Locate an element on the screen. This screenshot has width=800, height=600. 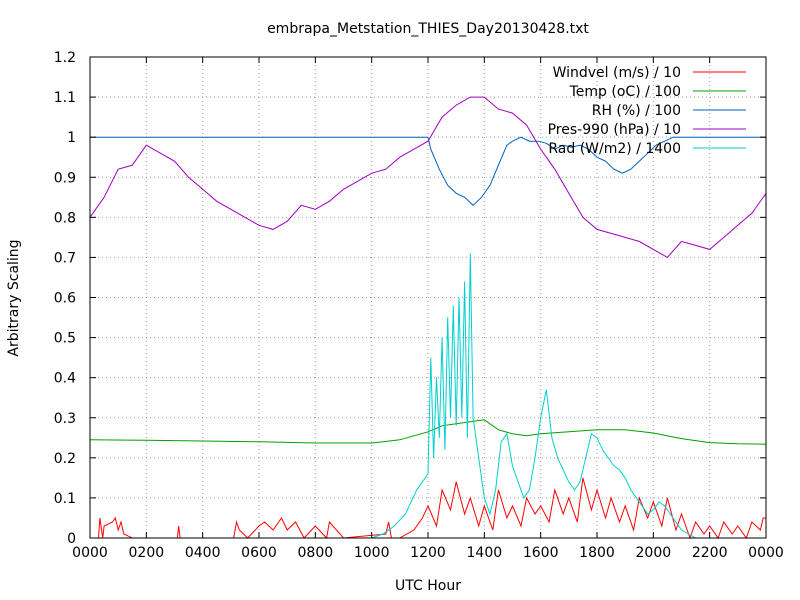
y-tick-label: 1.2 is located at coordinates (65, 58).